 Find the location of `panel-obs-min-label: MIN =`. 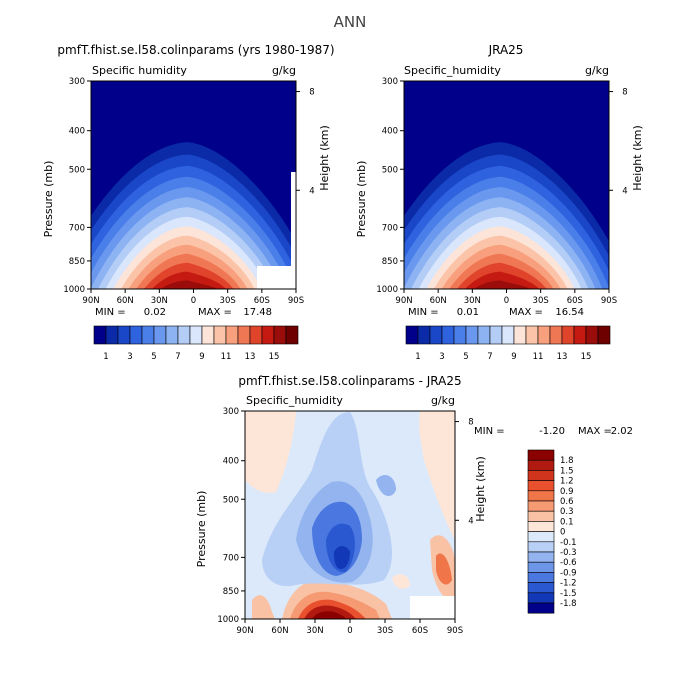

panel-obs-min-label: MIN = is located at coordinates (423, 312).